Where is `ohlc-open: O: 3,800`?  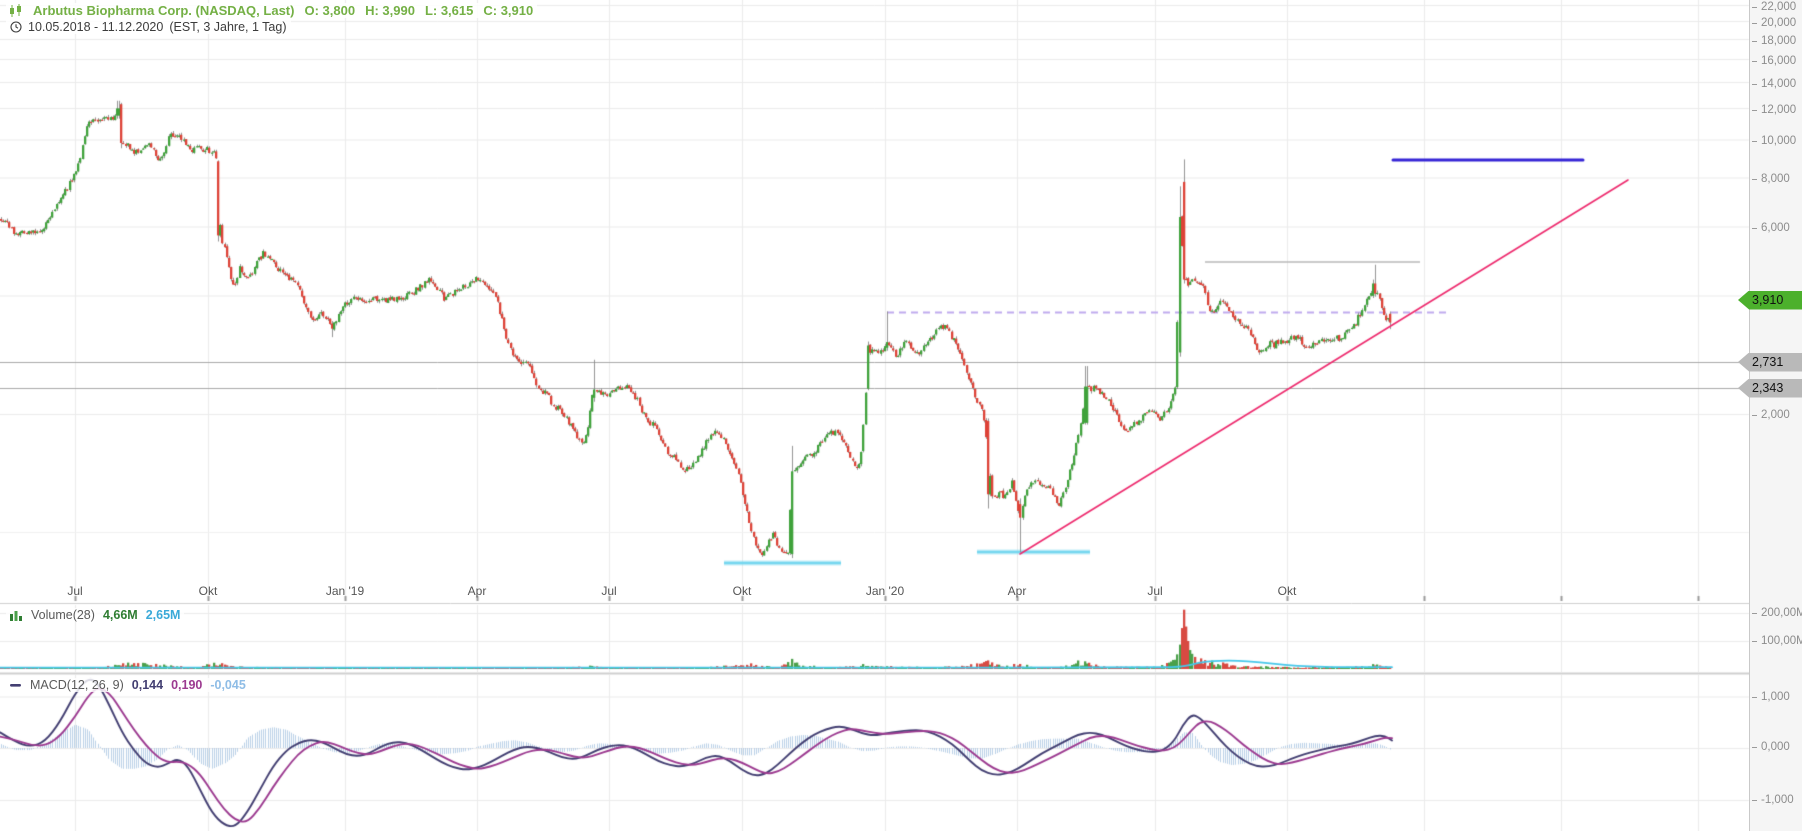
ohlc-open: O: 3,800 is located at coordinates (330, 10).